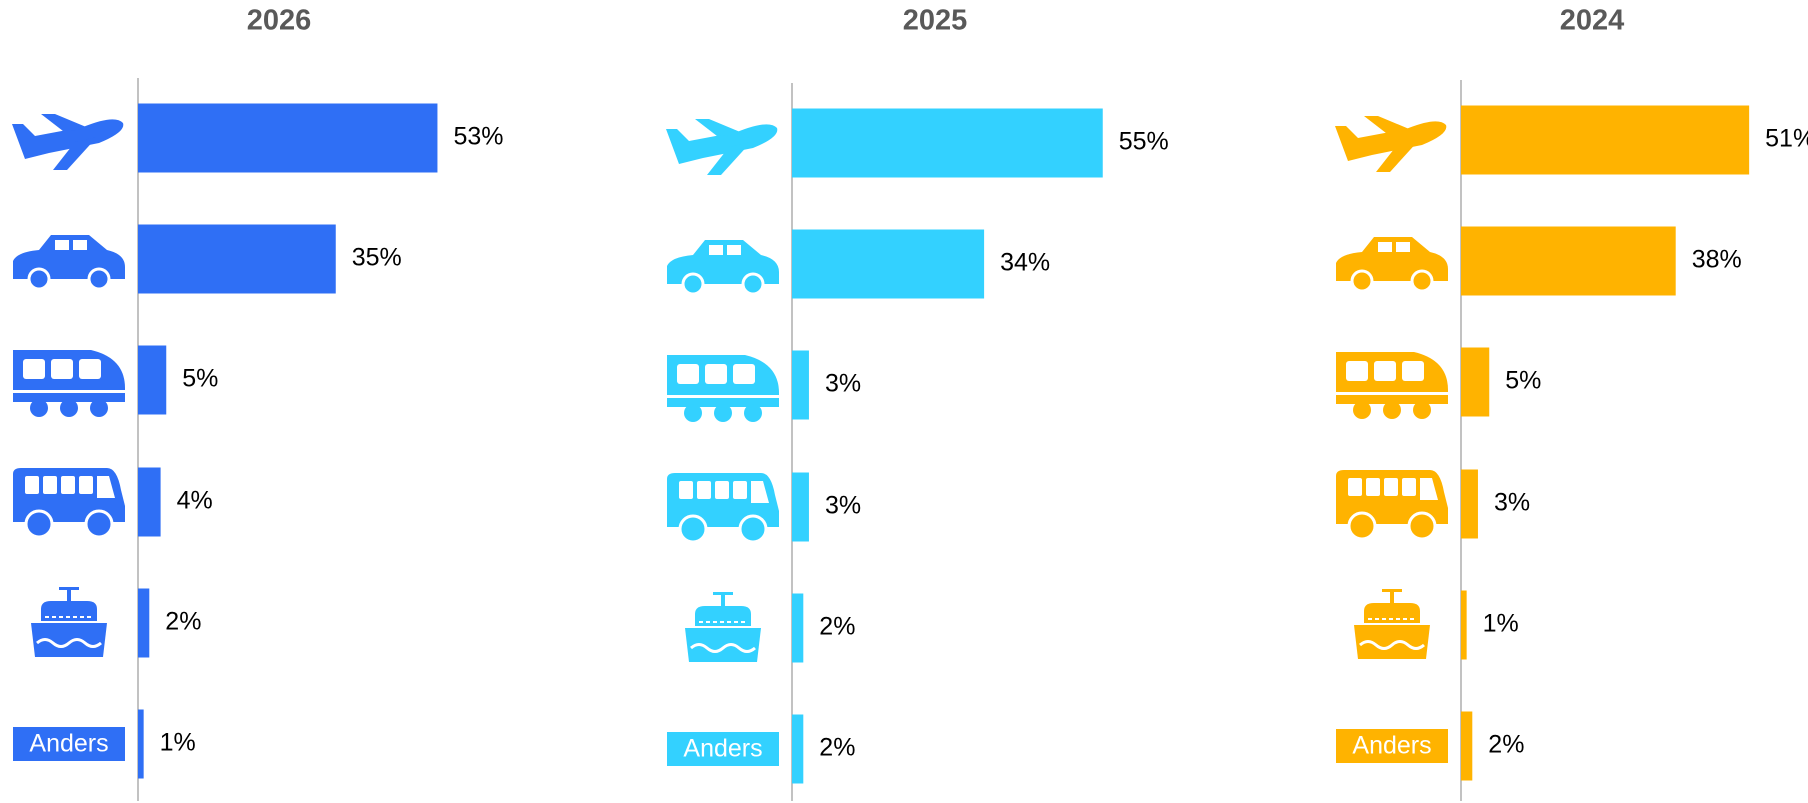 This screenshot has height=803, width=1808. What do you see at coordinates (478, 137) in the screenshot?
I see `value-label: 53%` at bounding box center [478, 137].